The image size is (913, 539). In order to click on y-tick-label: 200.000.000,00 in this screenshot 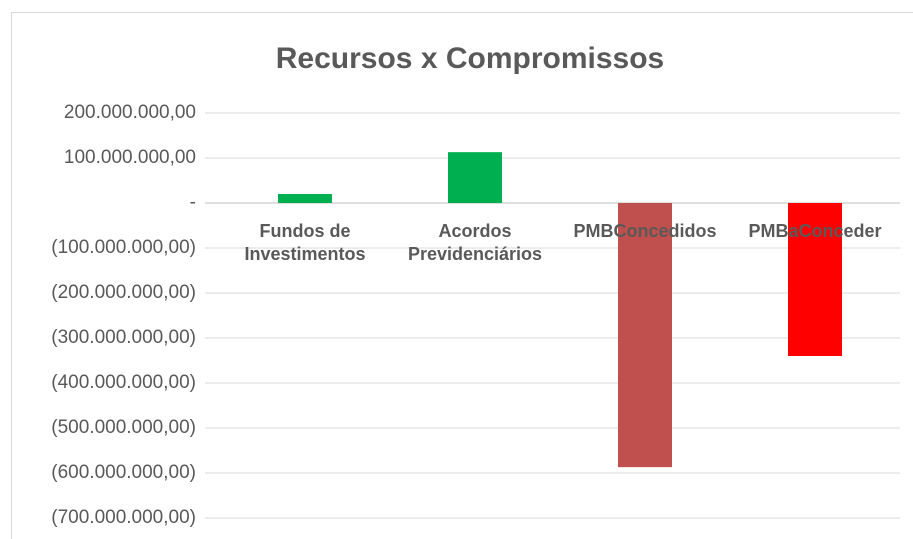, I will do `click(130, 112)`.